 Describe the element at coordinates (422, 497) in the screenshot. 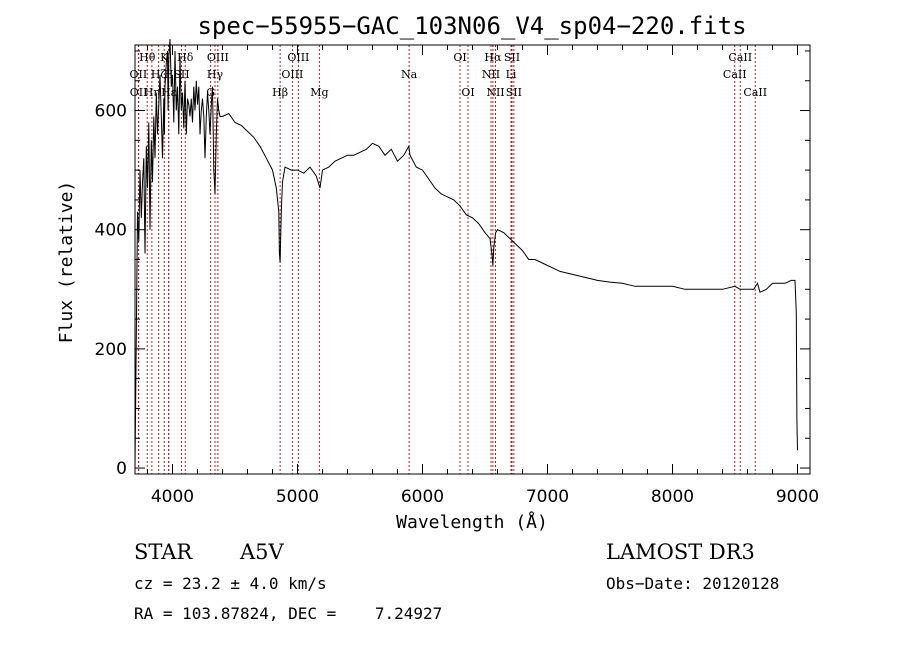

I see `x-tick-label: 6000` at that location.